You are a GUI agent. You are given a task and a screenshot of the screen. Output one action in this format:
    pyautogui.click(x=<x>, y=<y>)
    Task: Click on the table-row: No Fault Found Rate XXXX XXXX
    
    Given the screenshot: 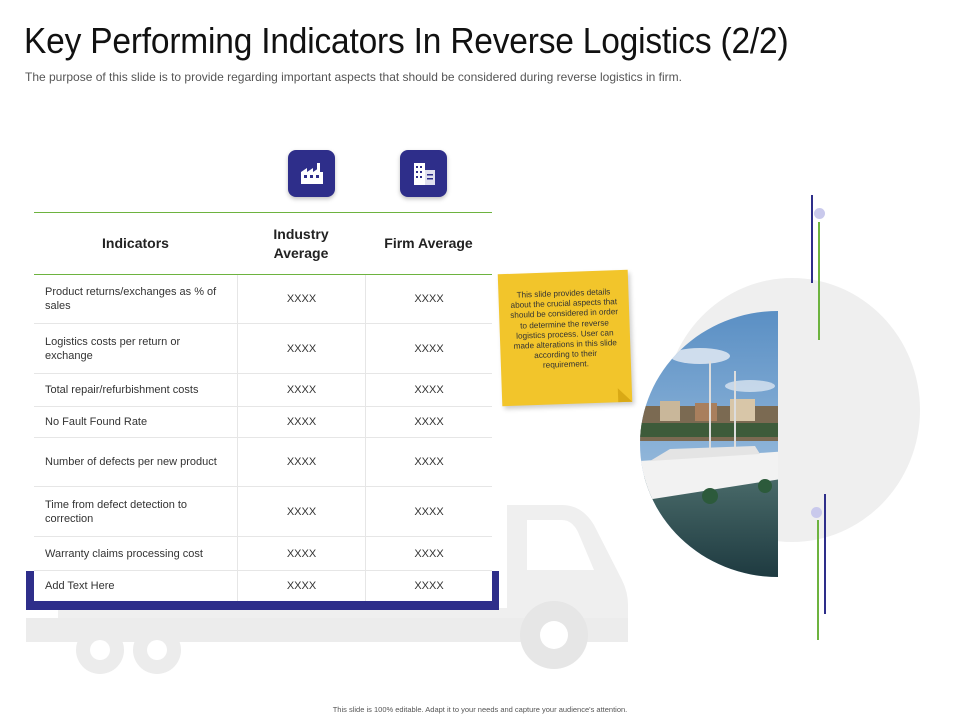 What is the action you would take?
    pyautogui.click(x=263, y=422)
    